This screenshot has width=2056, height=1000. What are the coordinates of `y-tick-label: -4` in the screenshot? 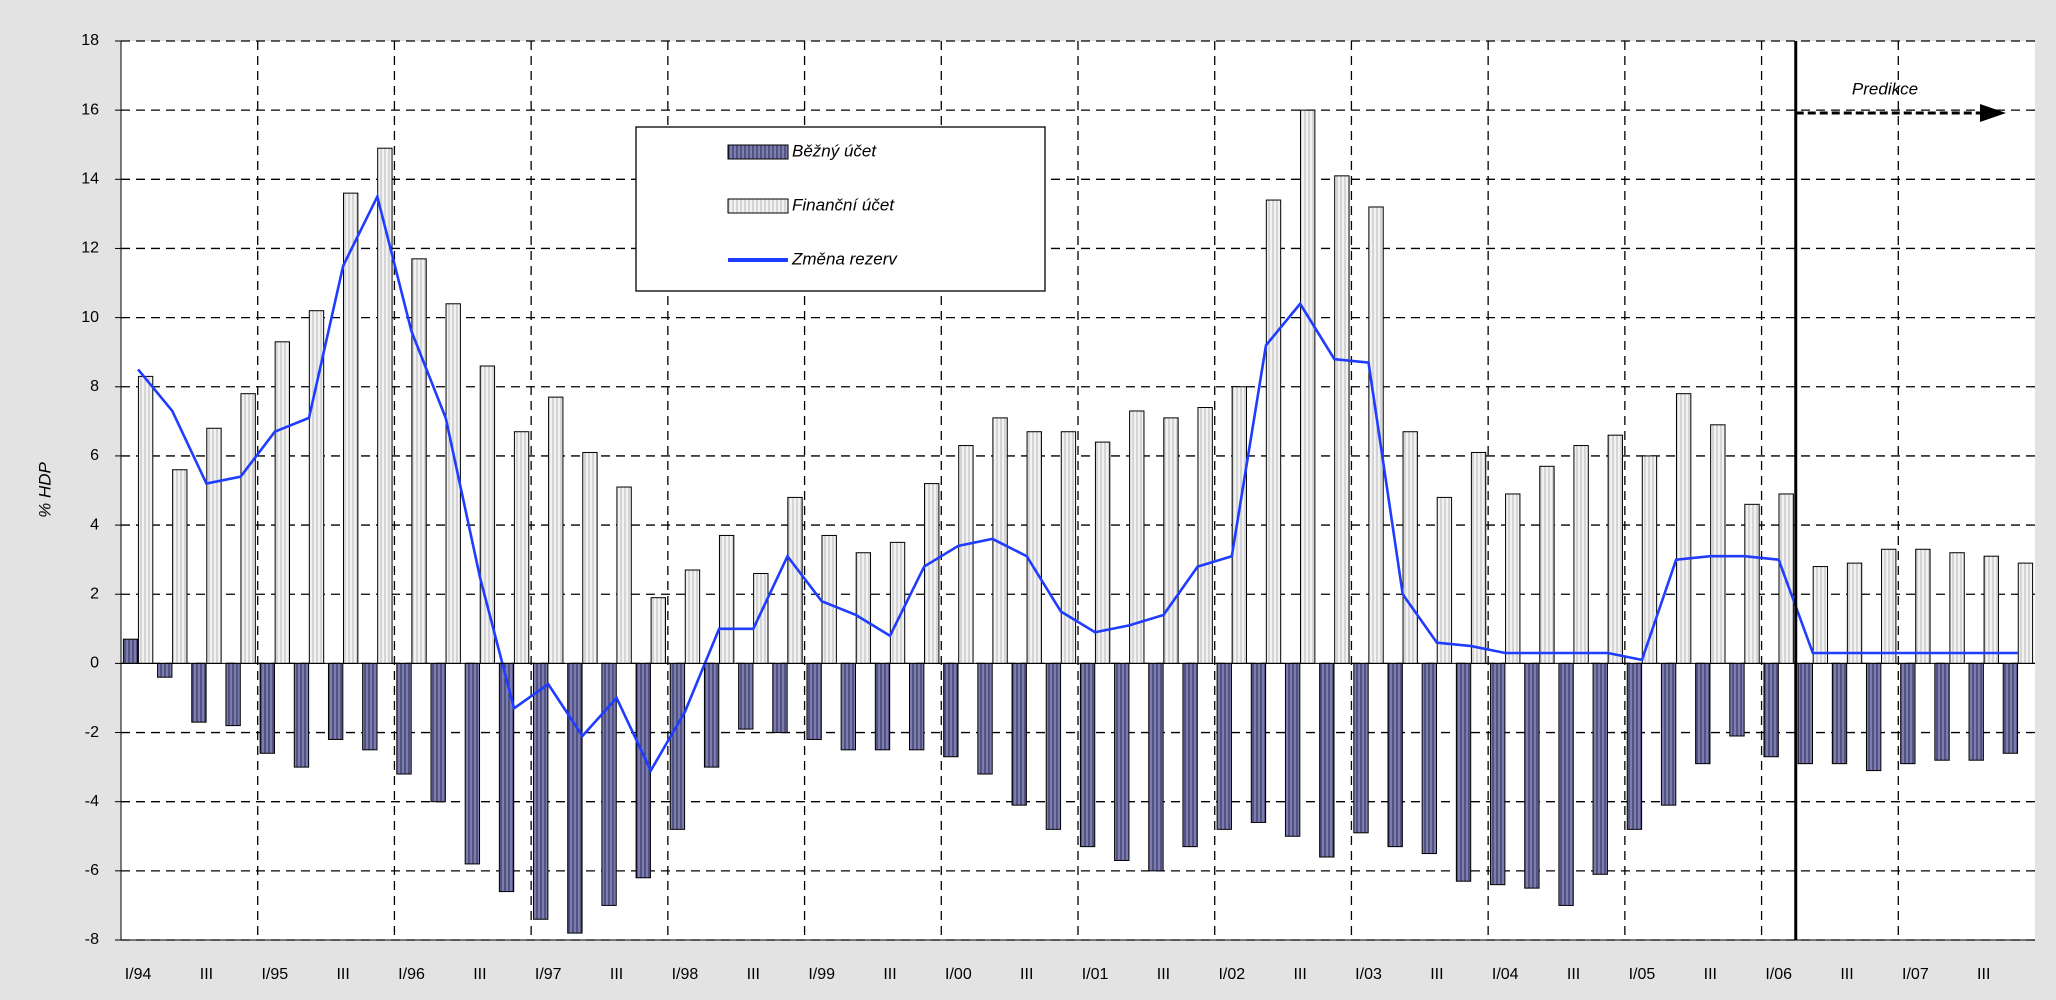 It's located at (92, 801).